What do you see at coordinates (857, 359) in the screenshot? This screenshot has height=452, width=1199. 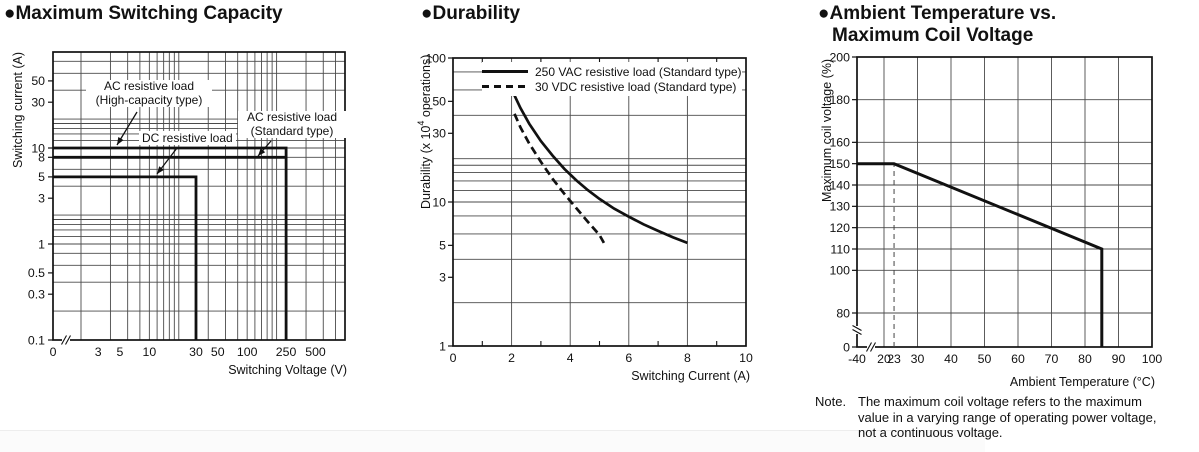 I see `tick-label: -40` at bounding box center [857, 359].